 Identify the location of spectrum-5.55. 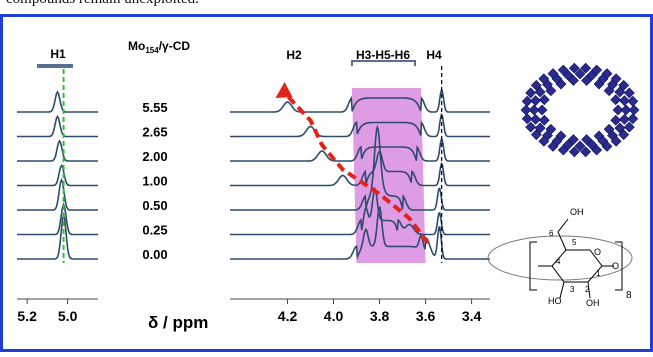
(360, 100).